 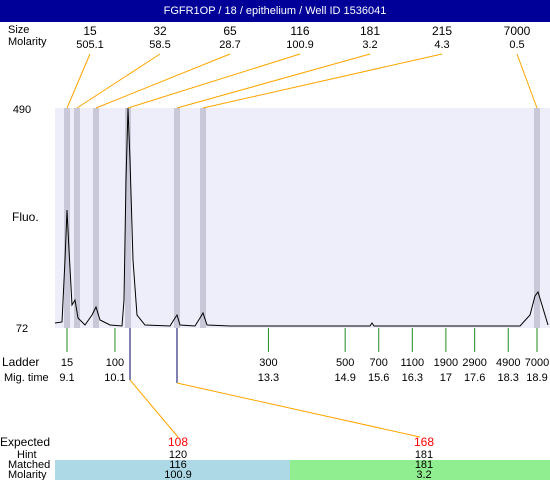 What do you see at coordinates (508, 363) in the screenshot?
I see `ladder-size: 4900` at bounding box center [508, 363].